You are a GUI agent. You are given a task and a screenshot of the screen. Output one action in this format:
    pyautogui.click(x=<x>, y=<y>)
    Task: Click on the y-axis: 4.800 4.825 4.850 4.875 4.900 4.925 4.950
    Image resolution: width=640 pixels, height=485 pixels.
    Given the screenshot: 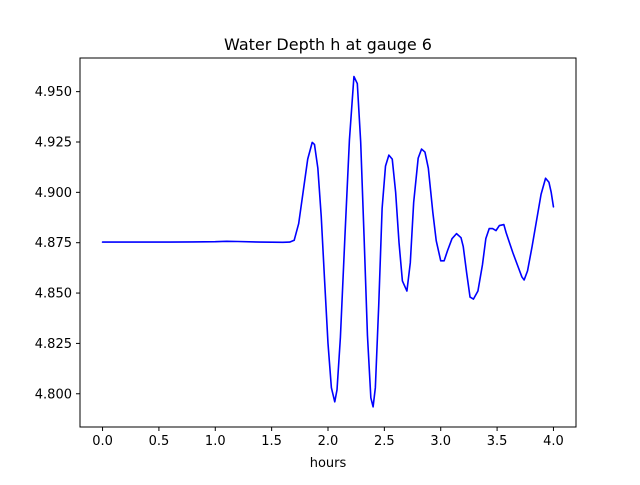 What is the action you would take?
    pyautogui.click(x=57, y=243)
    